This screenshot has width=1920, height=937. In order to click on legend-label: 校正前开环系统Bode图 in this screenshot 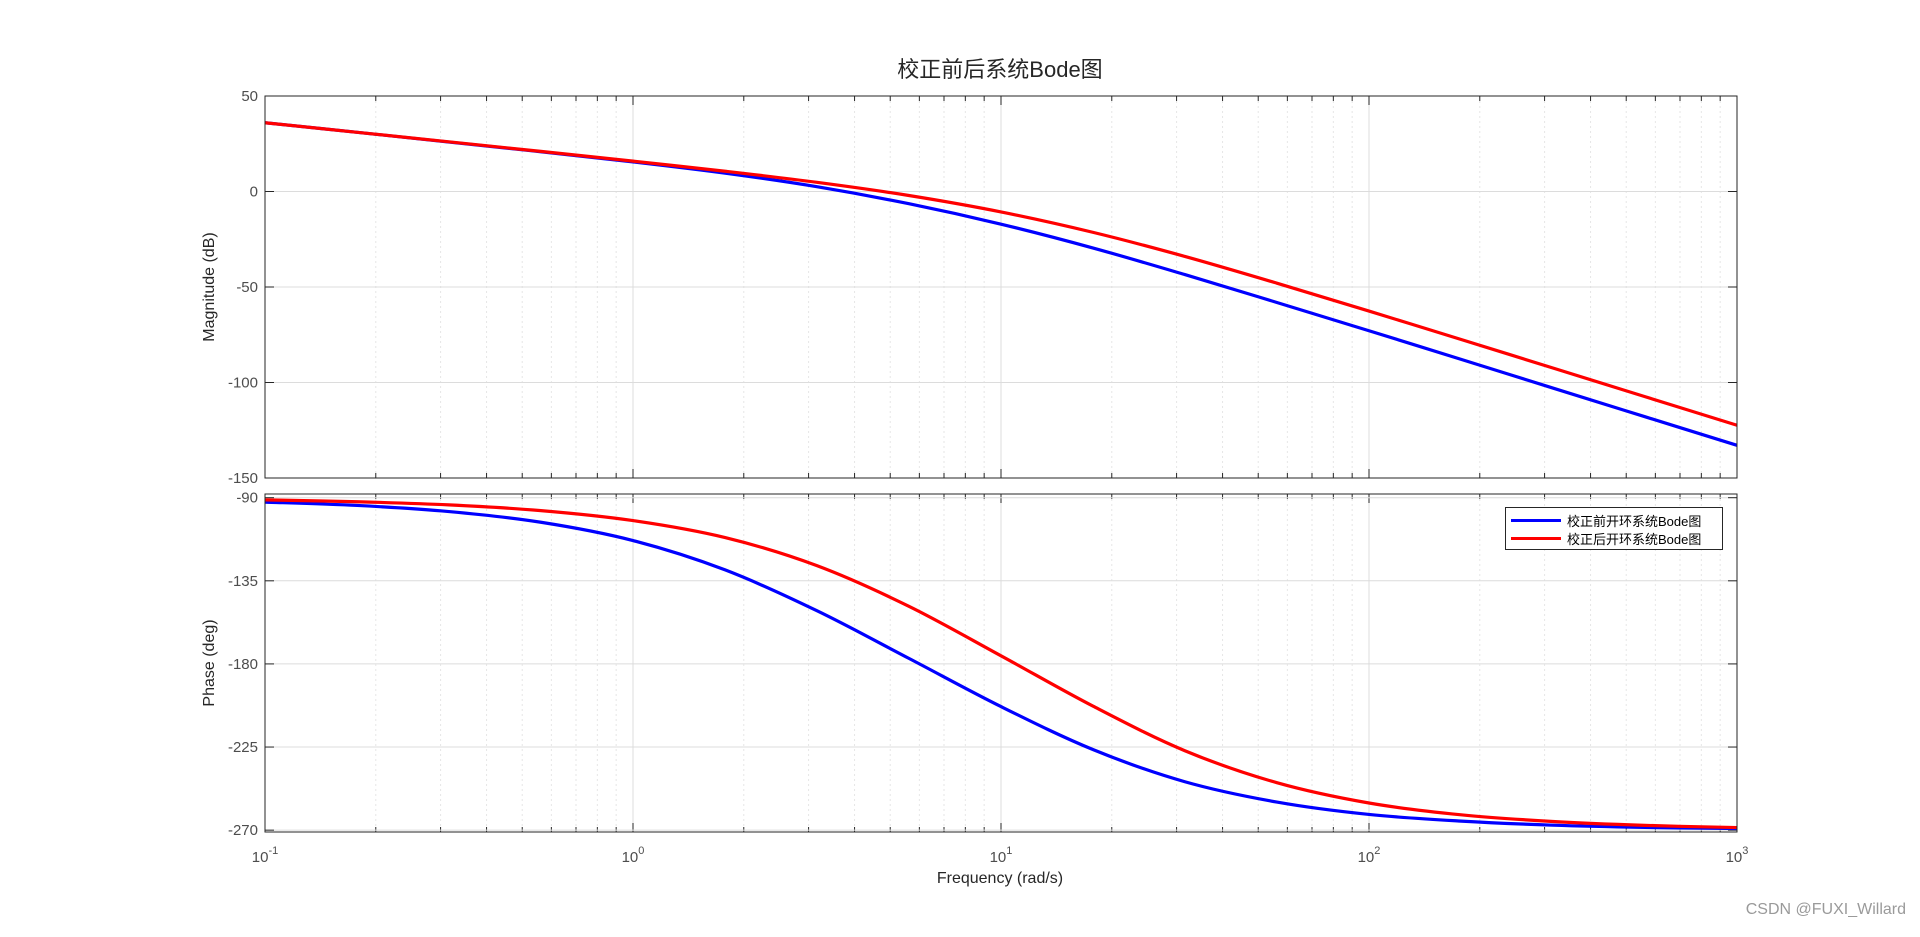, I will do `click(1634, 521)`.